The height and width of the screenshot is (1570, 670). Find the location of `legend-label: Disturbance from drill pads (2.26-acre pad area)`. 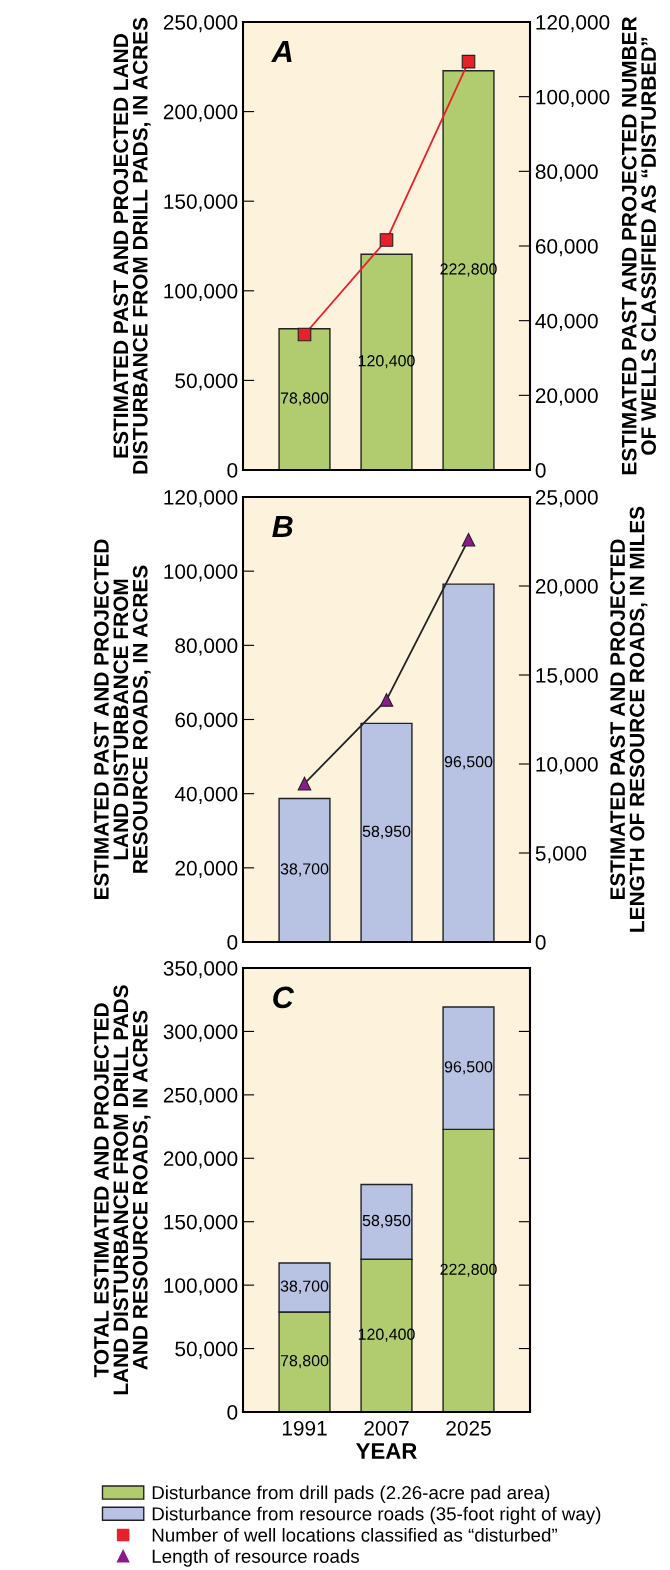

legend-label: Disturbance from drill pads (2.26-acre pad area) is located at coordinates (351, 1494).